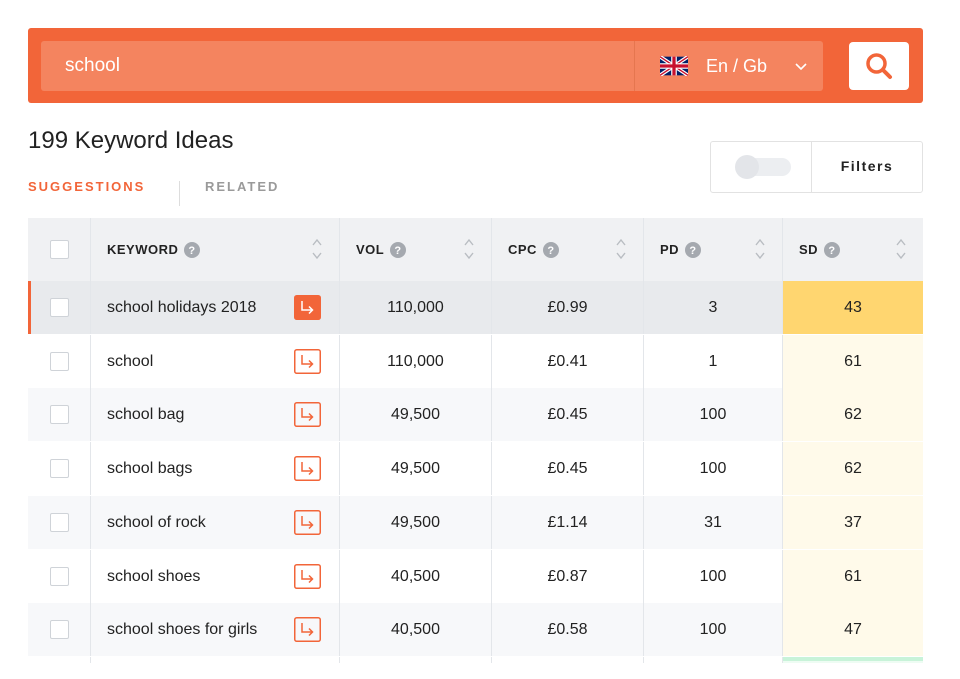  I want to click on keyword-cell: school bags, so click(215, 468).